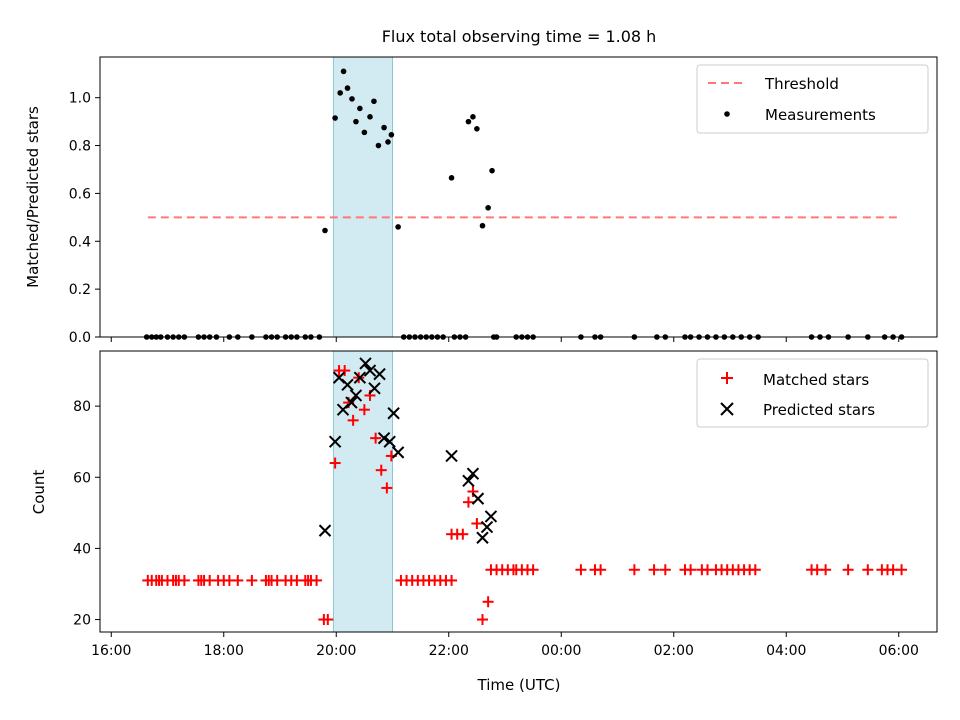 The width and height of the screenshot is (960, 720). Describe the element at coordinates (727, 114) in the screenshot. I see `legend-measurements-swatch` at that location.